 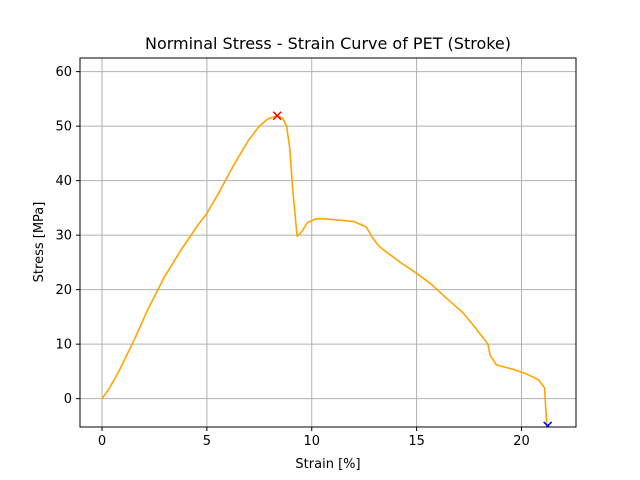 I want to click on y-tick-label: 20, so click(x=63, y=290).